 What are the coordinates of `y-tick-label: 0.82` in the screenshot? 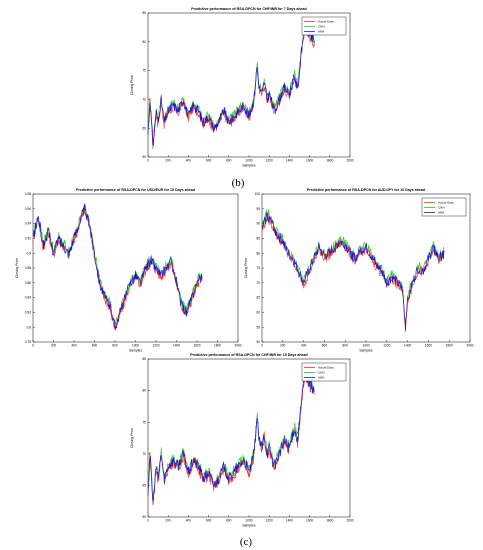 It's located at (28, 313).